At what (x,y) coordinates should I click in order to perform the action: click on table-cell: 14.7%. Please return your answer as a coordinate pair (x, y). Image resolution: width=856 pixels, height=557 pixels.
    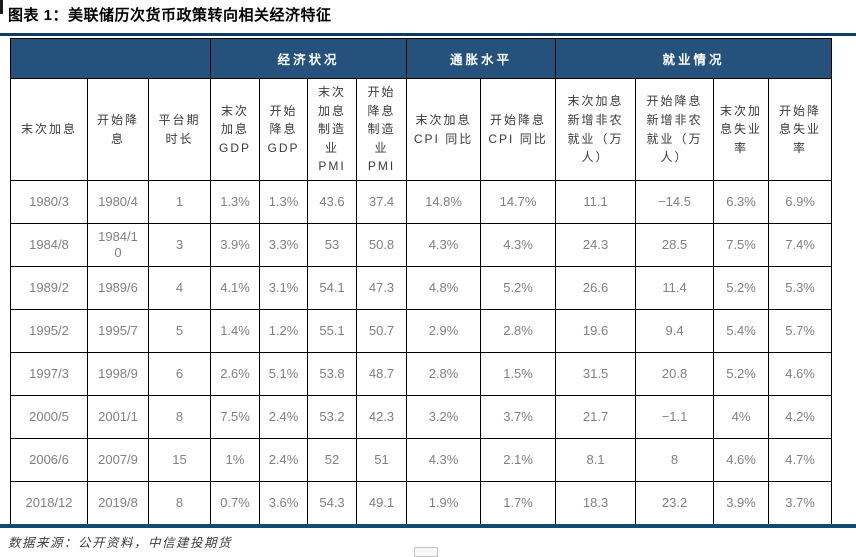
    Looking at the image, I should click on (518, 202).